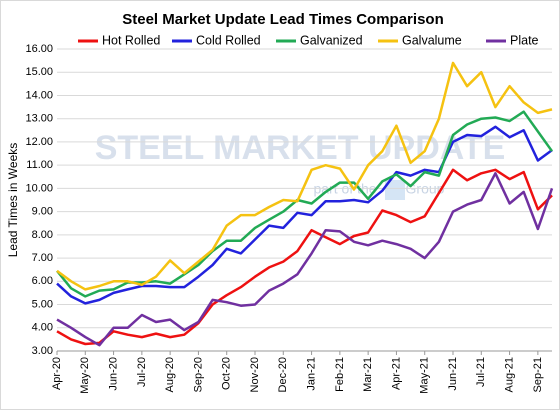  What do you see at coordinates (198, 374) in the screenshot?
I see `x-tick-label: Sep-20` at bounding box center [198, 374].